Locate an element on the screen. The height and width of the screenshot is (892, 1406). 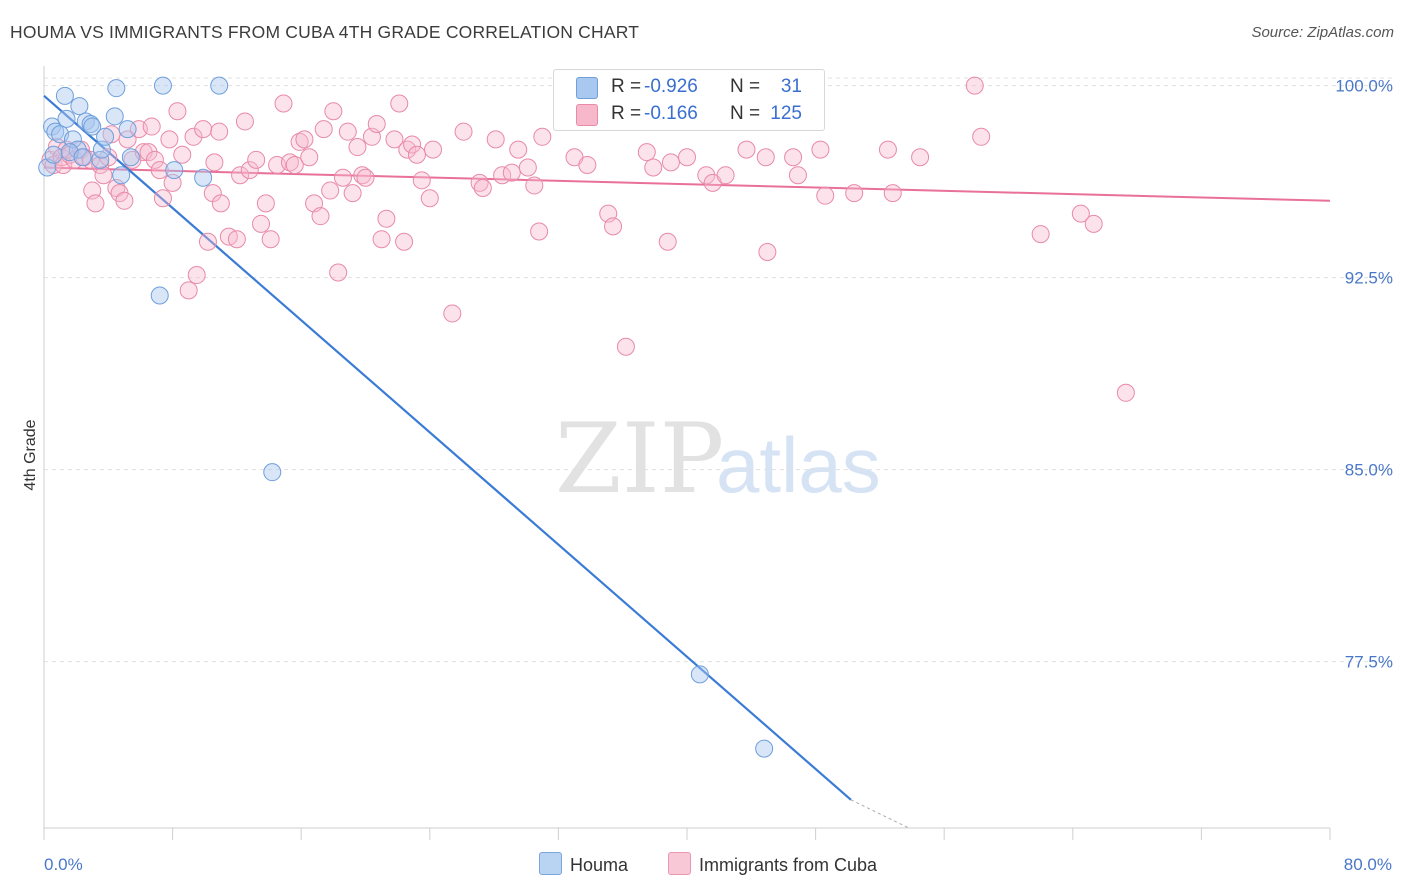
source-note: Source: ZipAtlas.com is located at coordinates (1322, 32).